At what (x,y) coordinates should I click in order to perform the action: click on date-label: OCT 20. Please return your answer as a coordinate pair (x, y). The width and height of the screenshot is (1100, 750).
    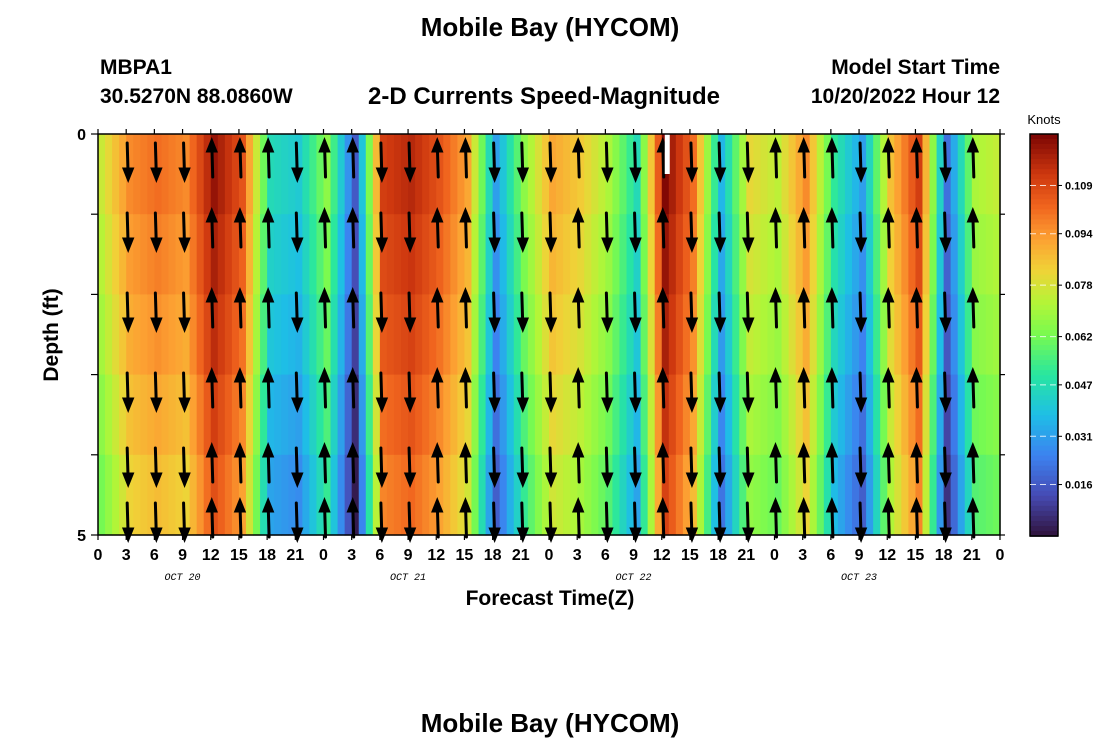
    Looking at the image, I should click on (183, 578).